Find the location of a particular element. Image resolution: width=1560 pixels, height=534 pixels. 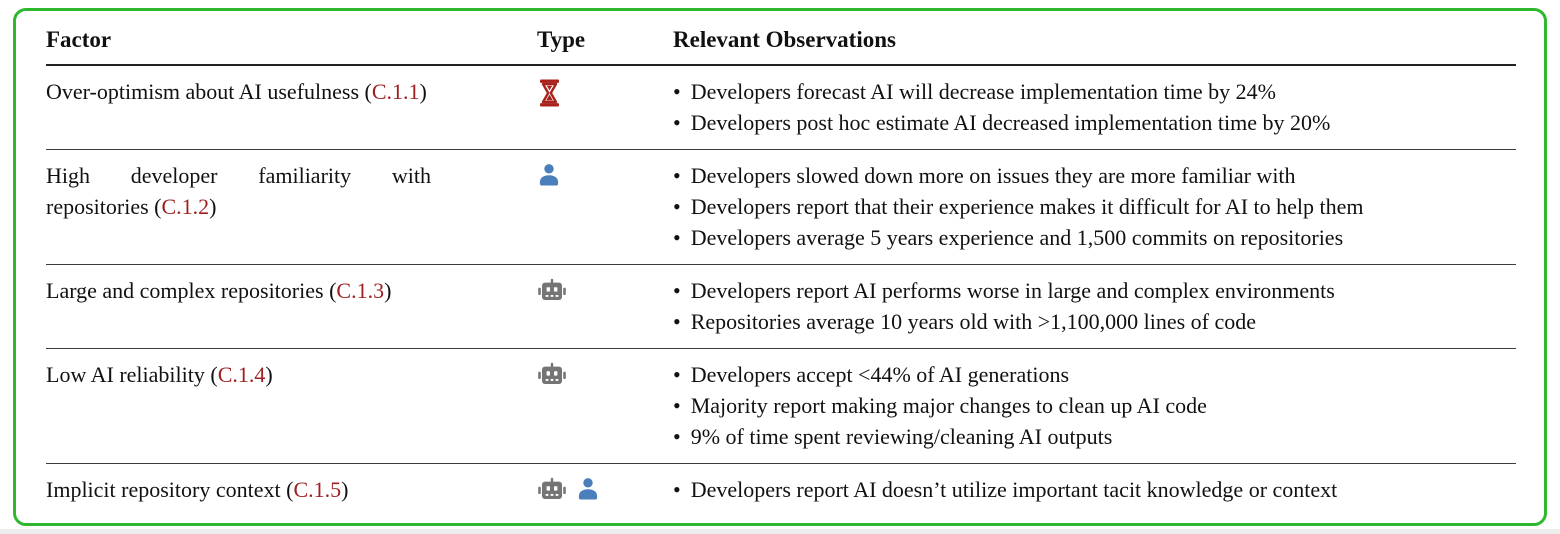

reference-link: C.1.4 is located at coordinates (241, 374).